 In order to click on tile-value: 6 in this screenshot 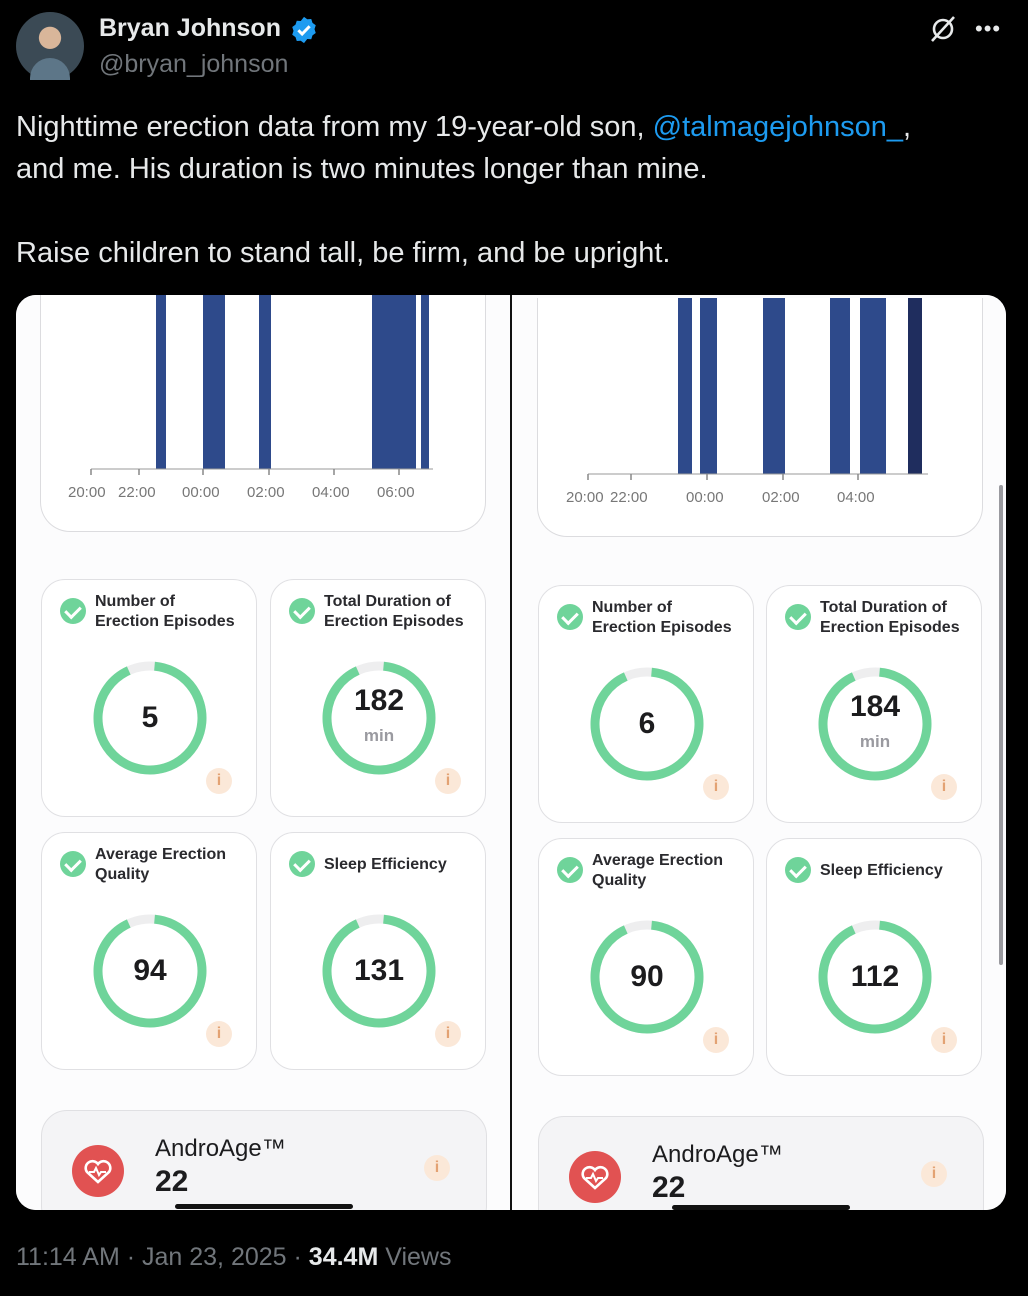, I will do `click(647, 723)`.